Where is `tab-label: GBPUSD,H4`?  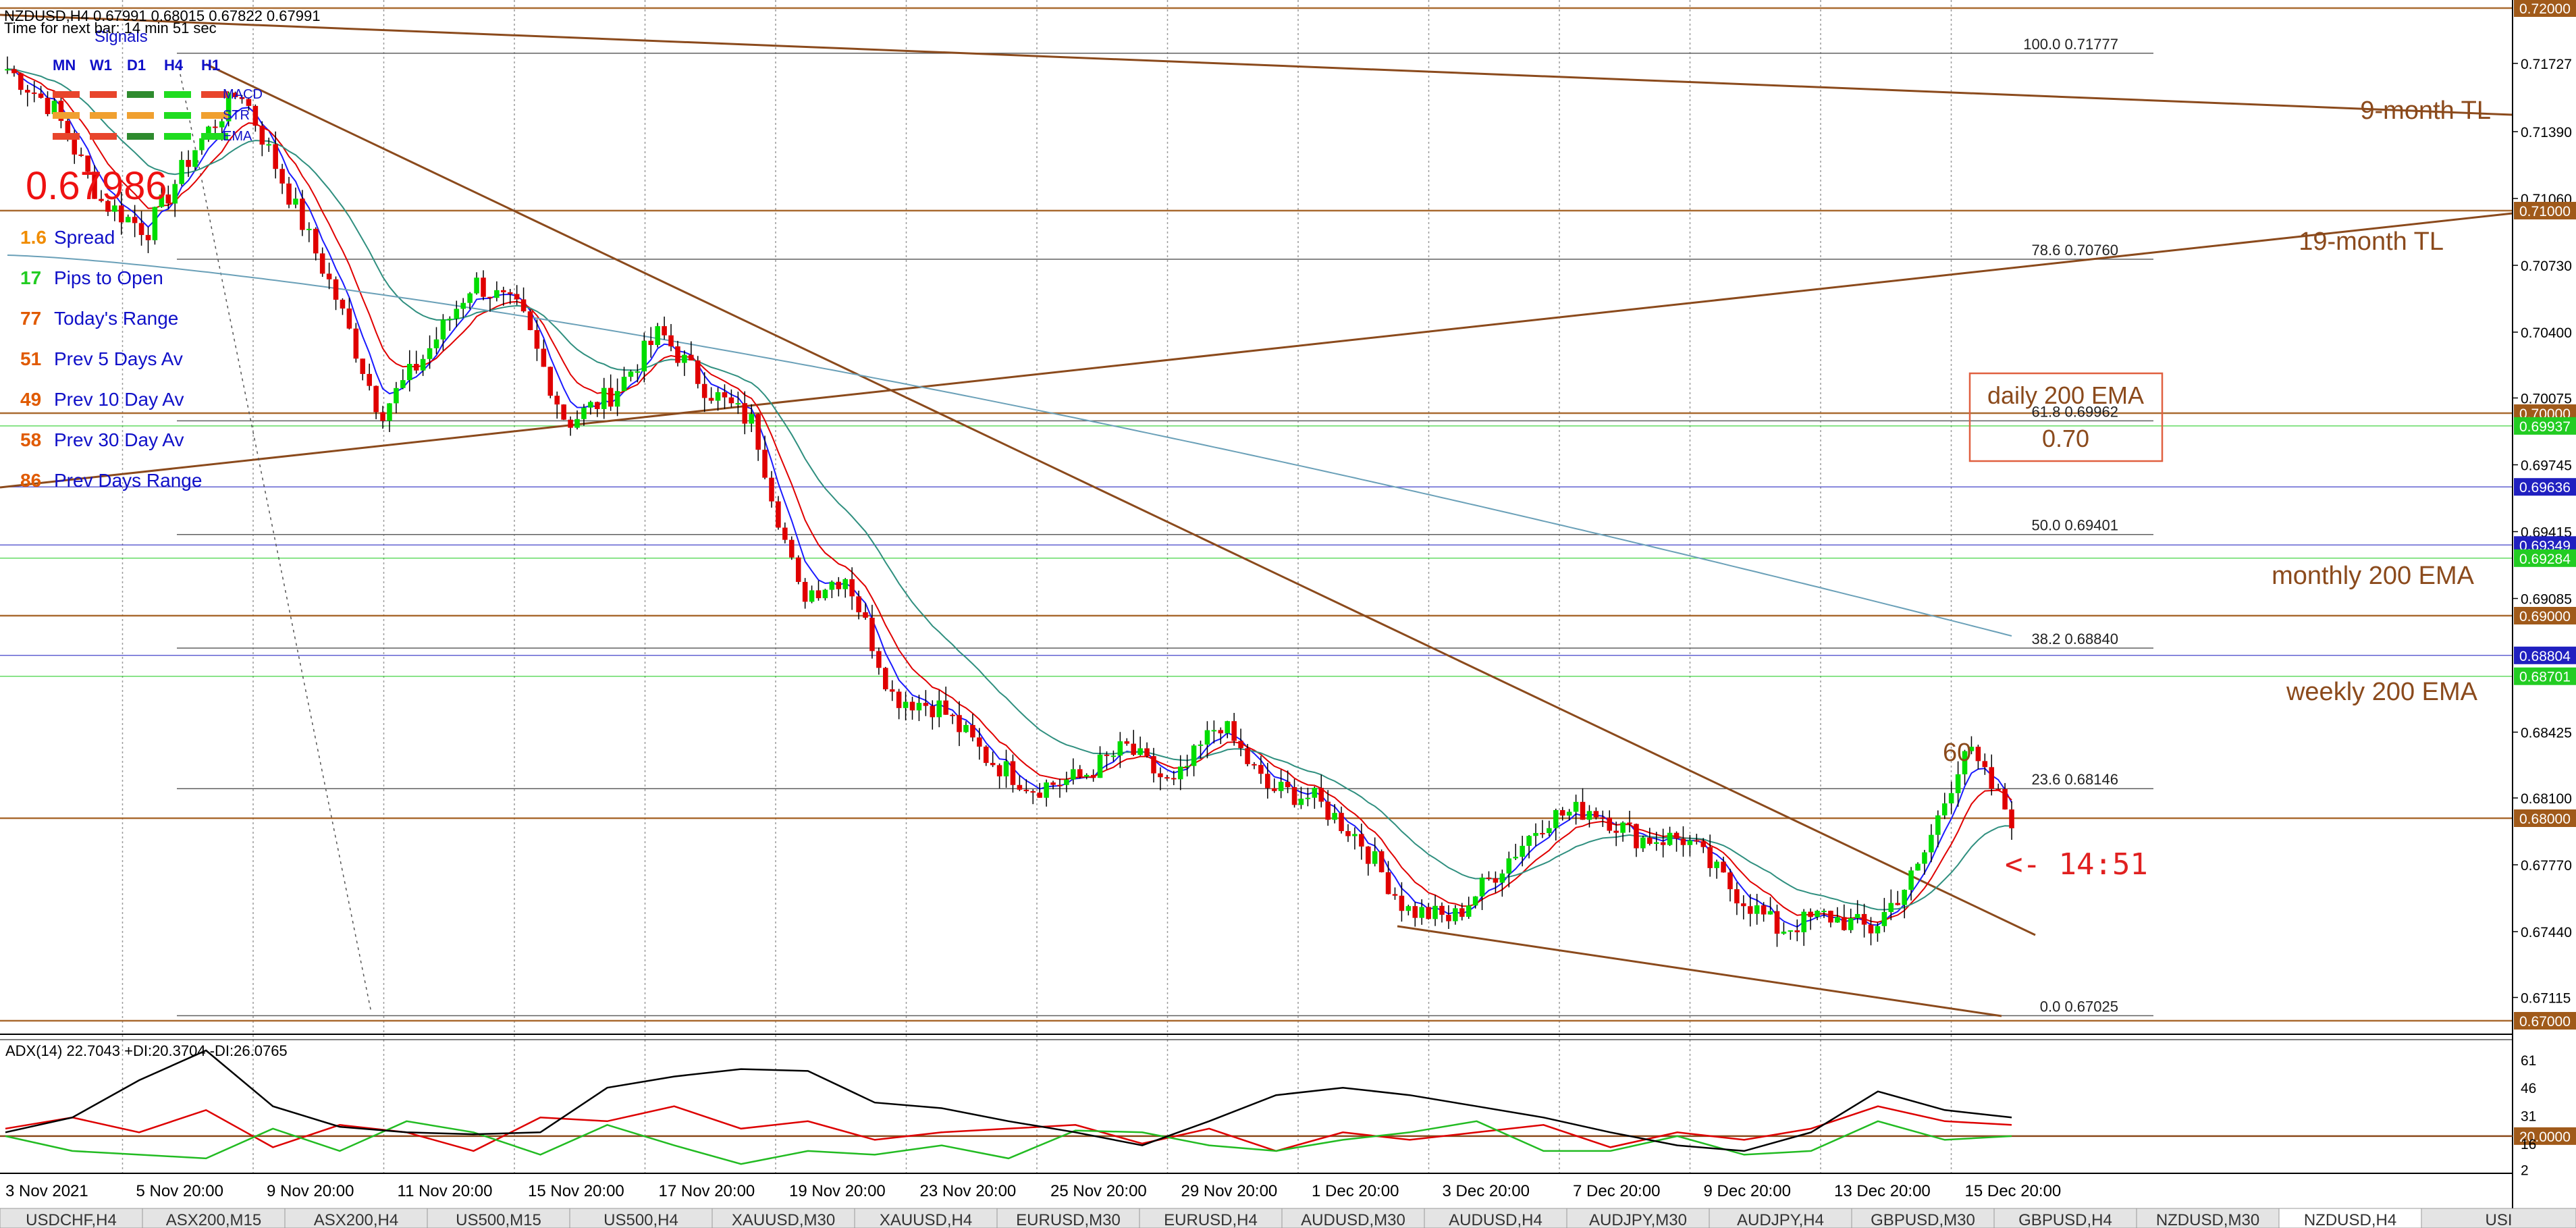
tab-label: GBPUSD,H4 is located at coordinates (2065, 1220).